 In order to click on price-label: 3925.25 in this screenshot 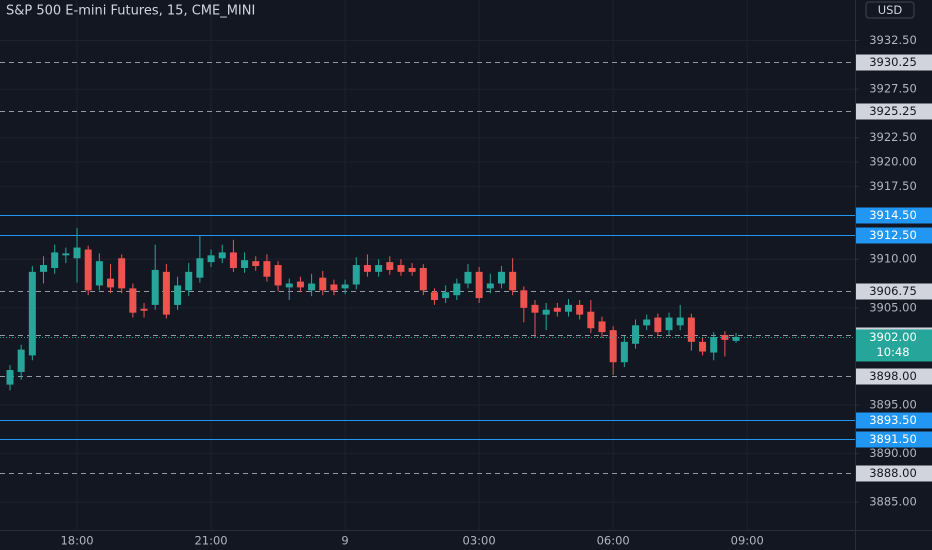, I will do `click(893, 111)`.